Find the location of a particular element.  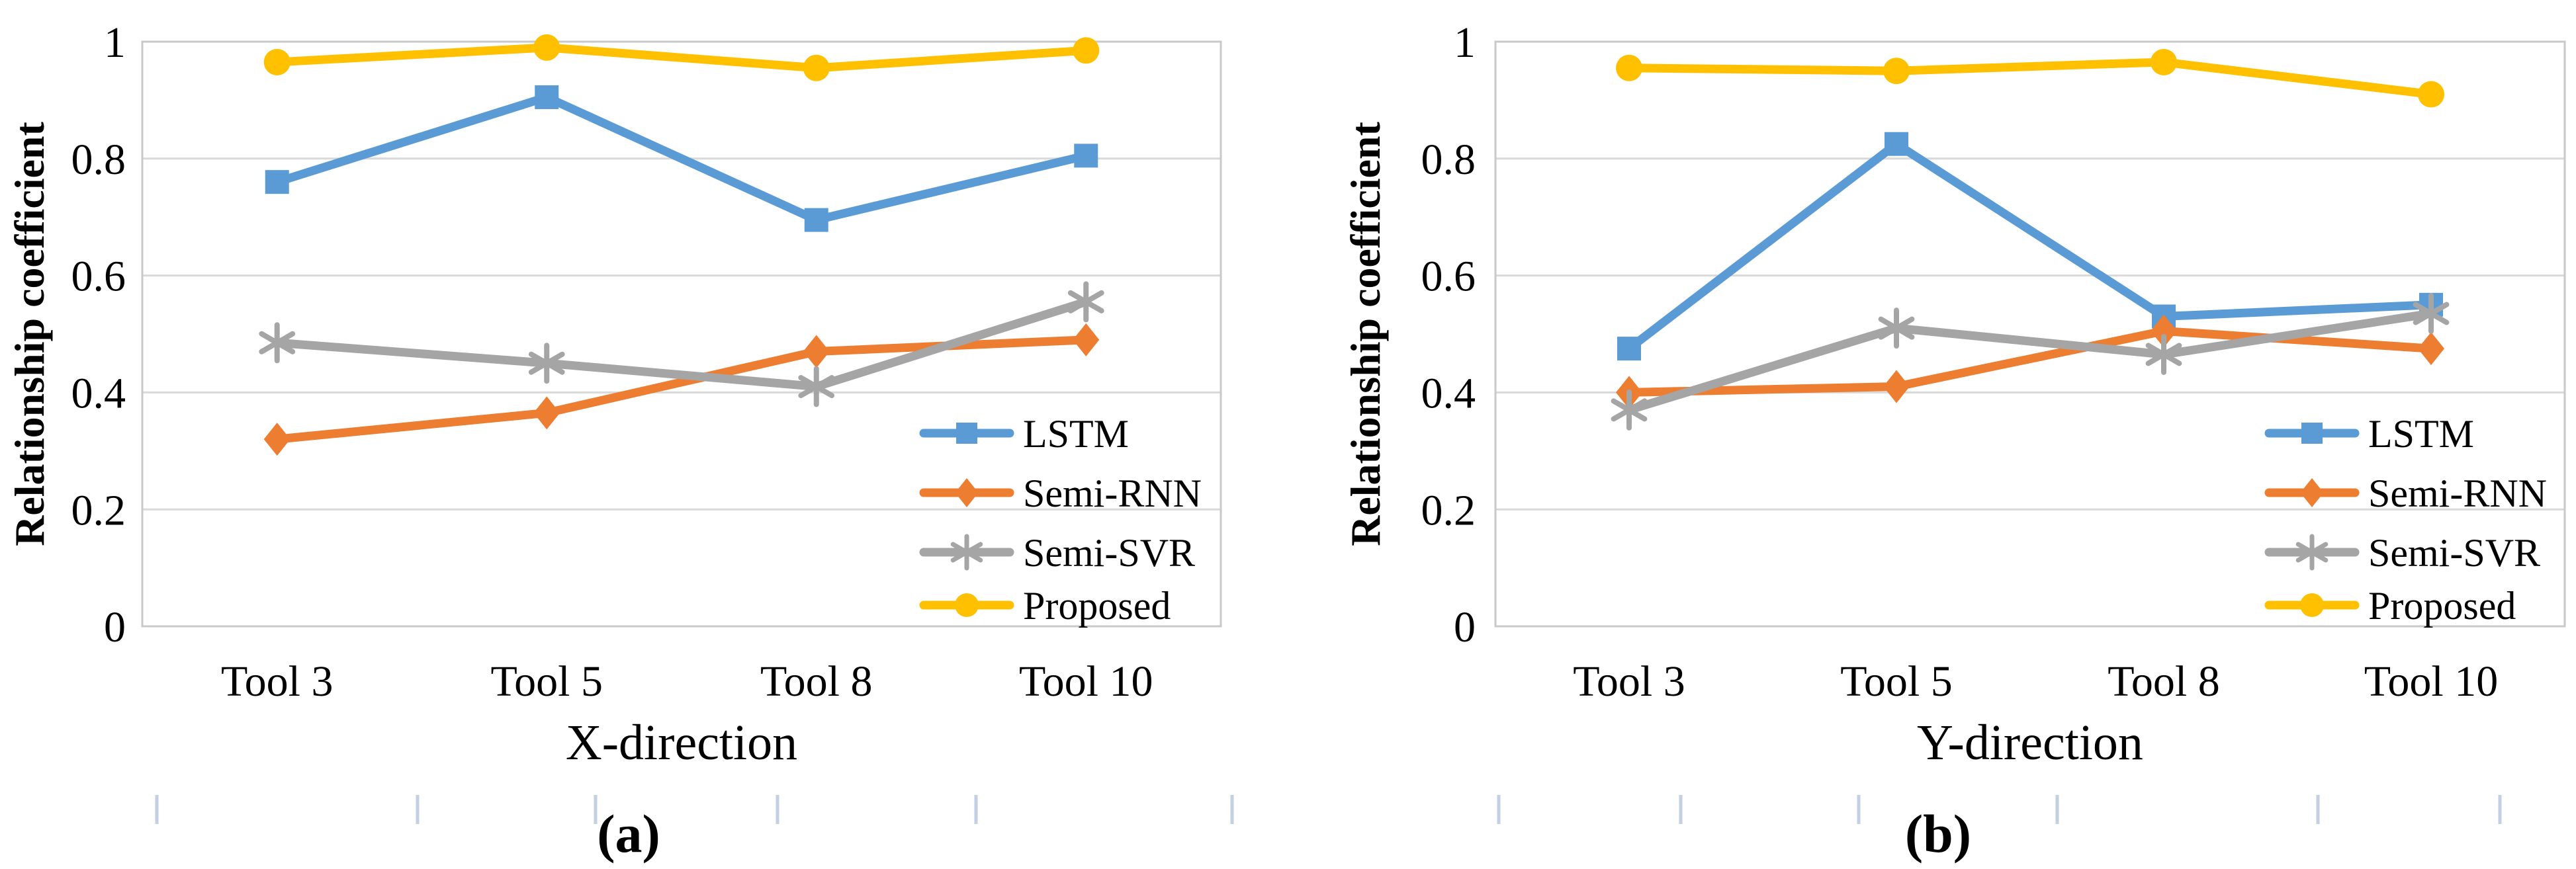

subfigure-label-b: (b) is located at coordinates (1938, 834).